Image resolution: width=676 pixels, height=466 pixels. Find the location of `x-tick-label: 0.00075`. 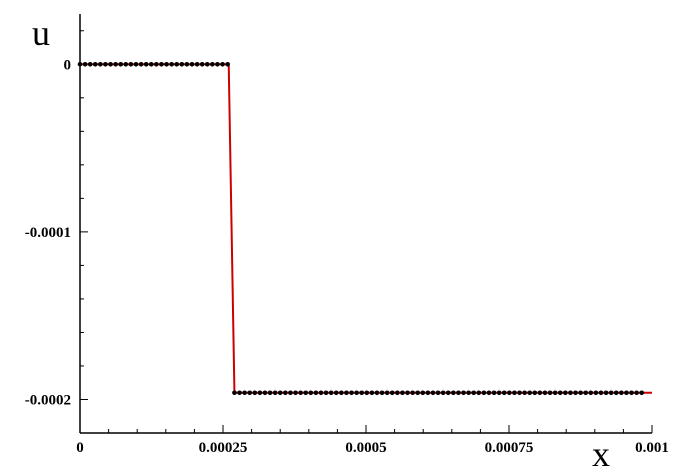

x-tick-label: 0.00075 is located at coordinates (509, 448).